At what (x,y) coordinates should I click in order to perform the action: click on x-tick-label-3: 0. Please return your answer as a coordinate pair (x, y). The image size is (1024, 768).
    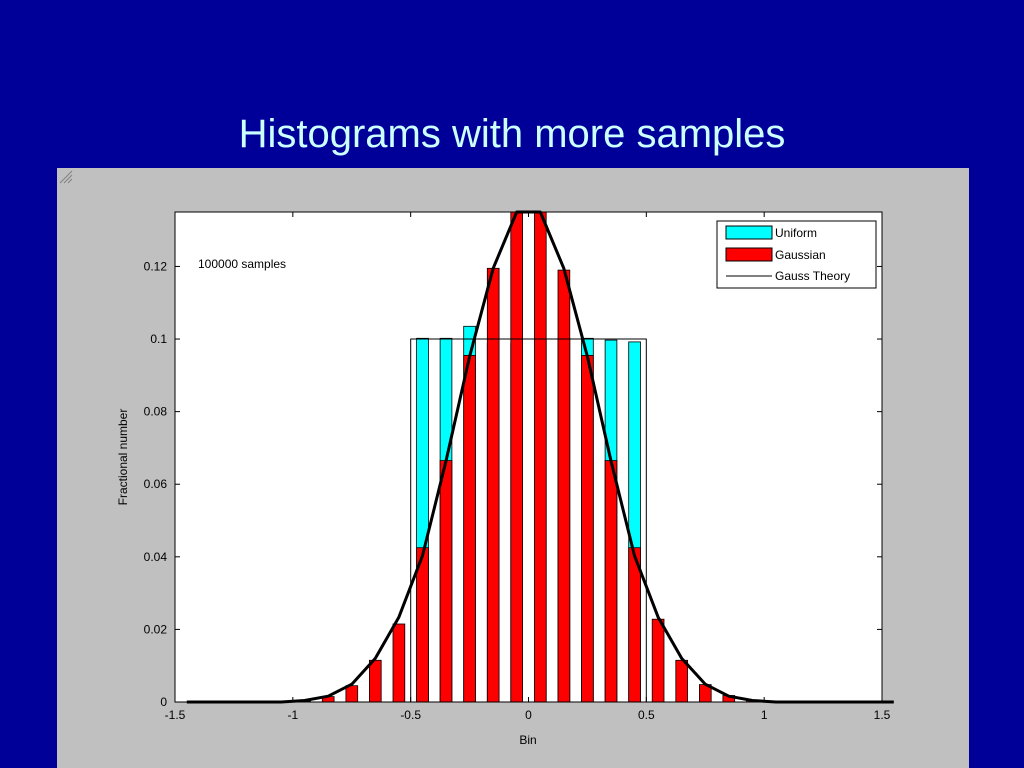
    Looking at the image, I should click on (528, 715).